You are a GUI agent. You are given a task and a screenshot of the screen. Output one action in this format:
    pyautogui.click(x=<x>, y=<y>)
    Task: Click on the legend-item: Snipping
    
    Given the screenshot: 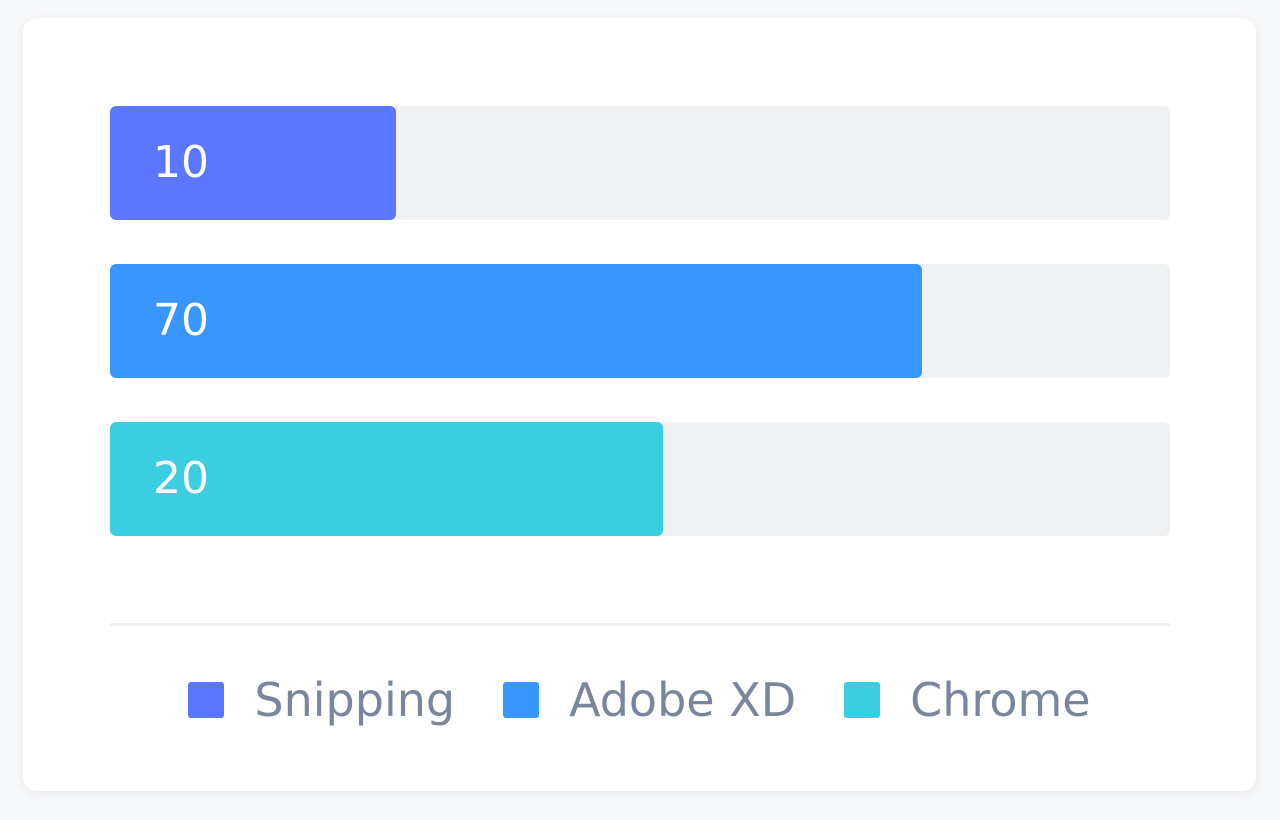 What is the action you would take?
    pyautogui.click(x=321, y=700)
    